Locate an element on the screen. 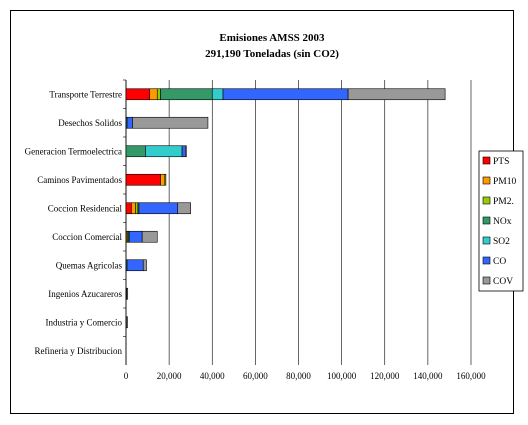  chart-subtitle: 291,190 Toneladas (sin CO2) is located at coordinates (272, 54).